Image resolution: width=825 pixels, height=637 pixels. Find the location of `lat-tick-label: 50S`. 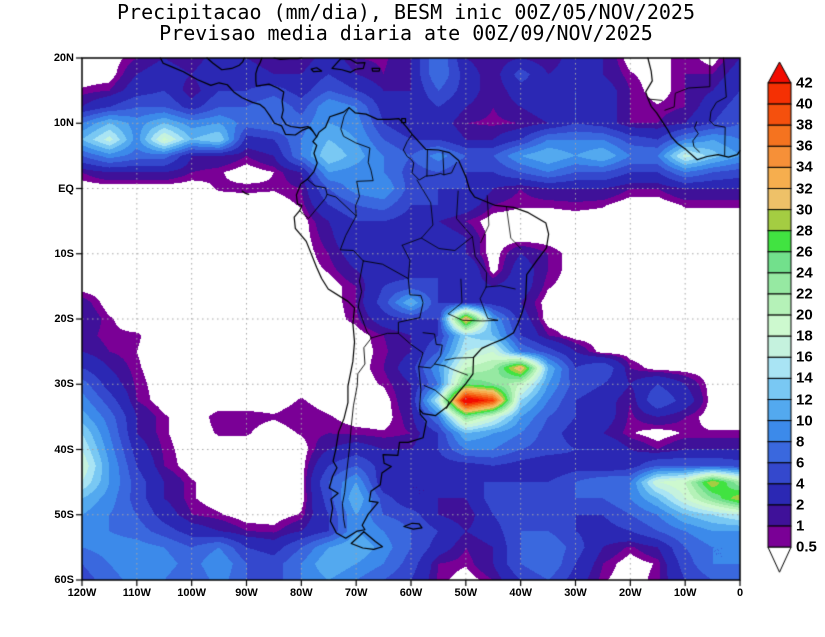

lat-tick-label: 50S is located at coordinates (64, 514).